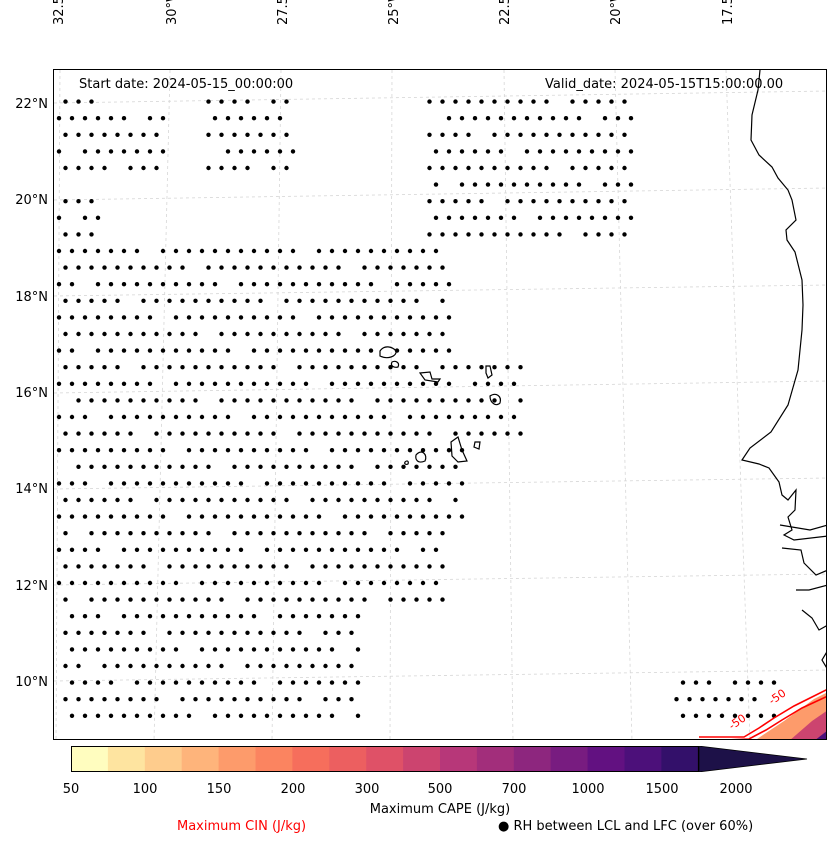 Image resolution: width=837 pixels, height=845 pixels. I want to click on cin-contours, so click(762, 714).